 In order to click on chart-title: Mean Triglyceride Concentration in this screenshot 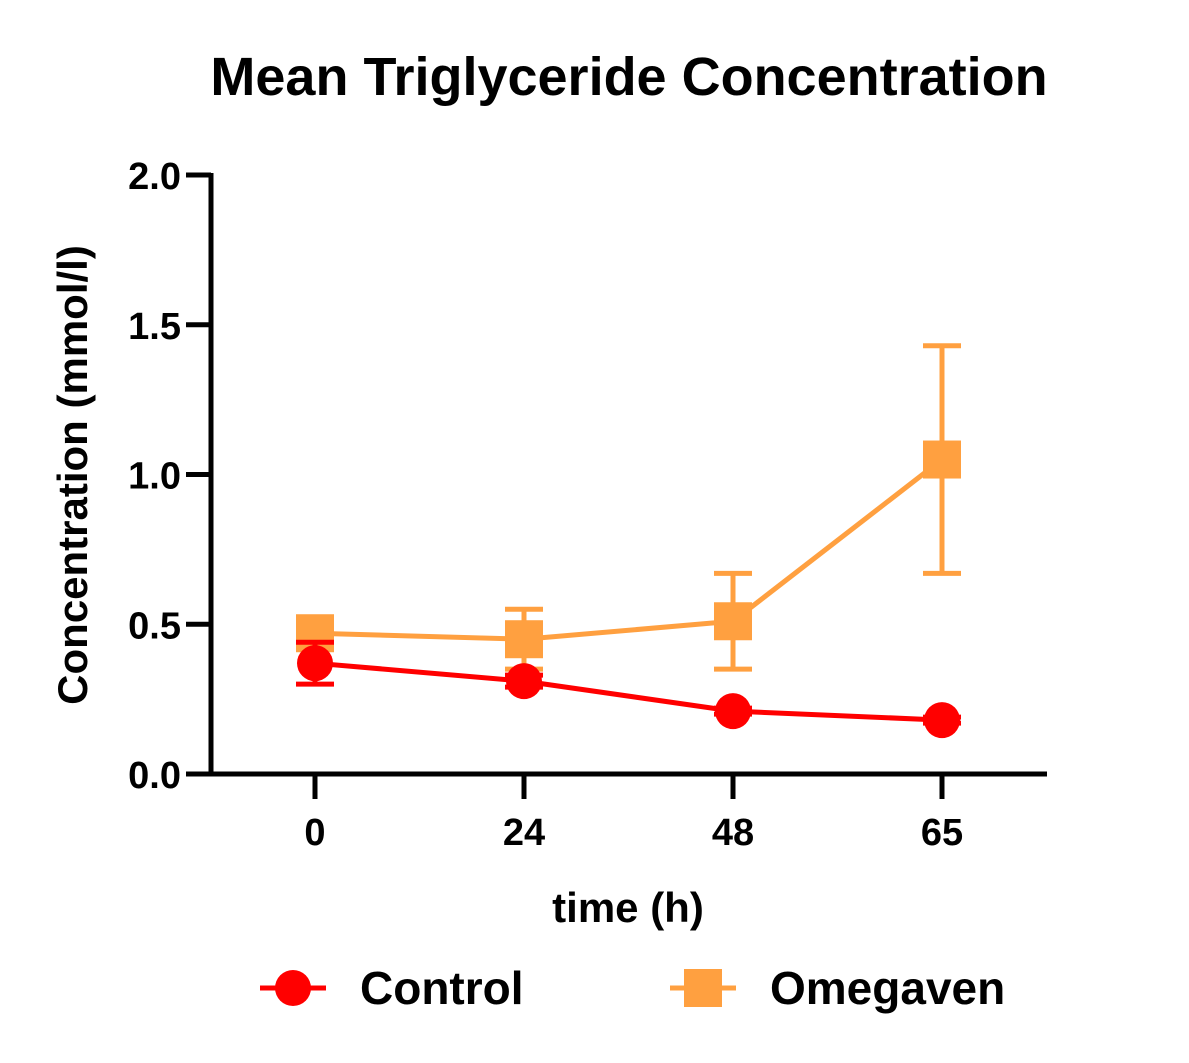, I will do `click(628, 77)`.